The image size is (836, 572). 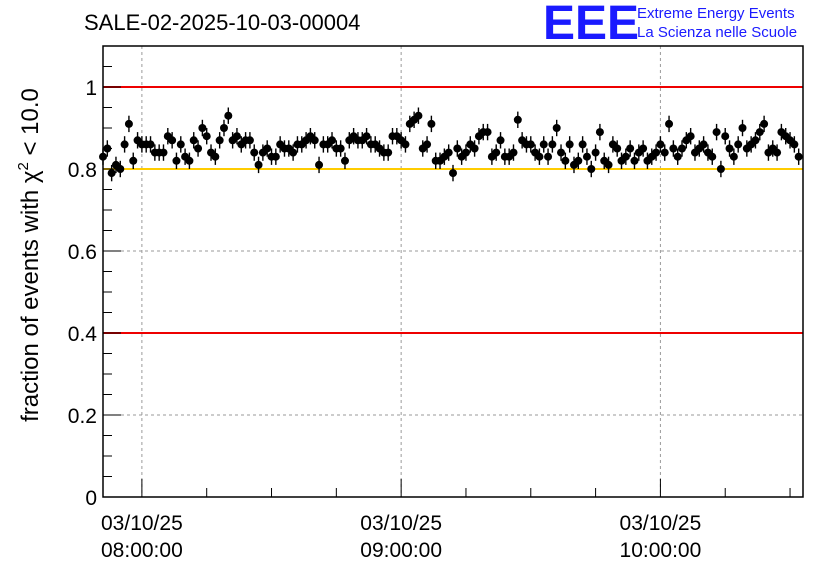 I want to click on x-tick-label-time: 10:00:00, so click(x=661, y=550).